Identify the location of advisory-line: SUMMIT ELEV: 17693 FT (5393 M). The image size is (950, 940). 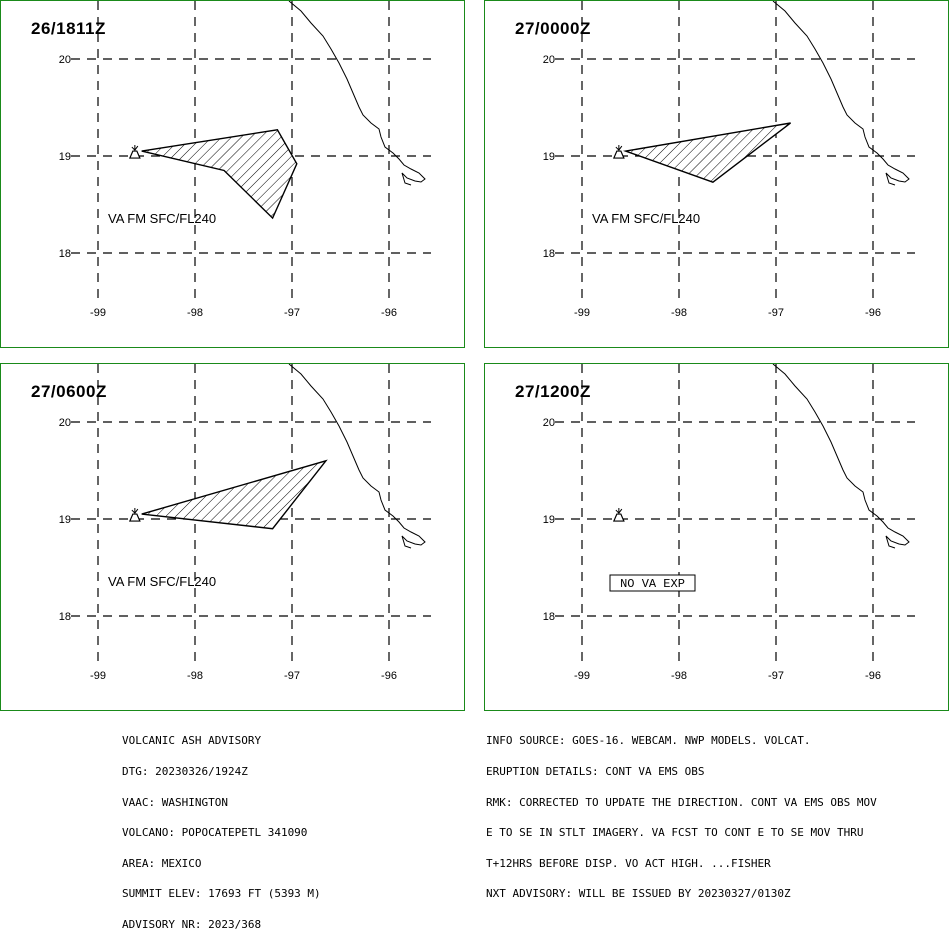
(221, 894).